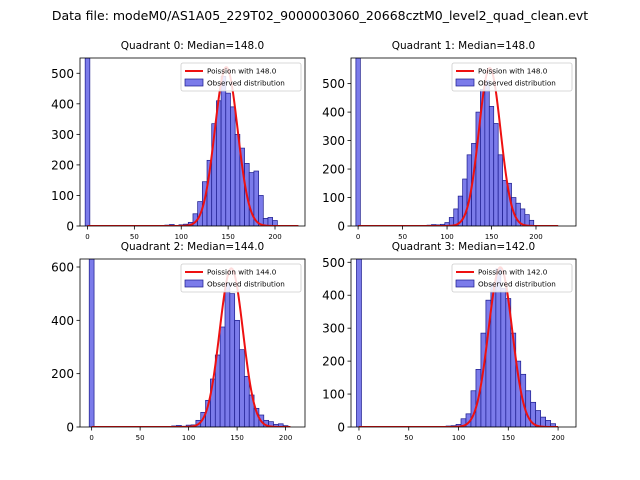  I want to click on subplot-title: Quadrant 2: Median=144.0, so click(192, 247).